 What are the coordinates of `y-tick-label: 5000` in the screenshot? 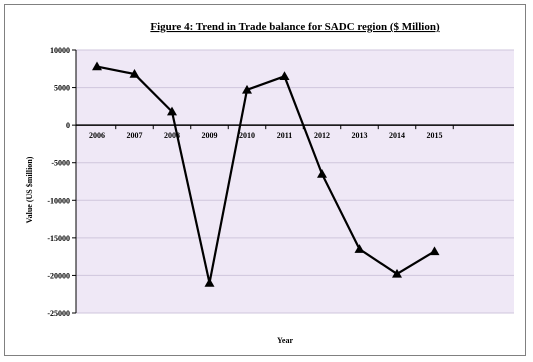 It's located at (62, 88).